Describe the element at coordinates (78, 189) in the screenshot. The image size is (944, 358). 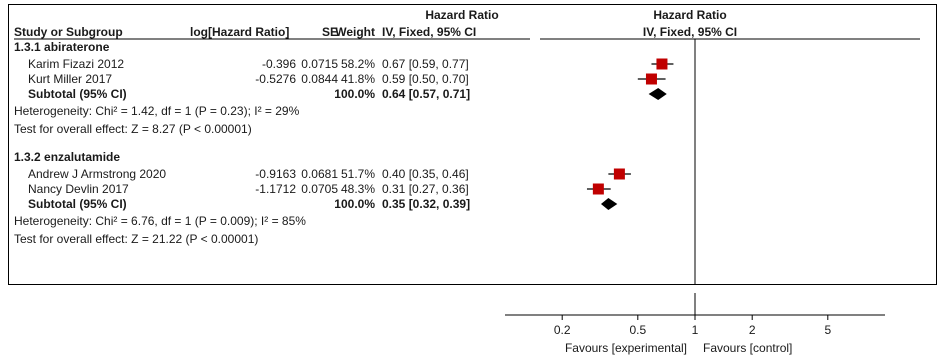
I see `study-name: Nancy Devlin 2017` at that location.